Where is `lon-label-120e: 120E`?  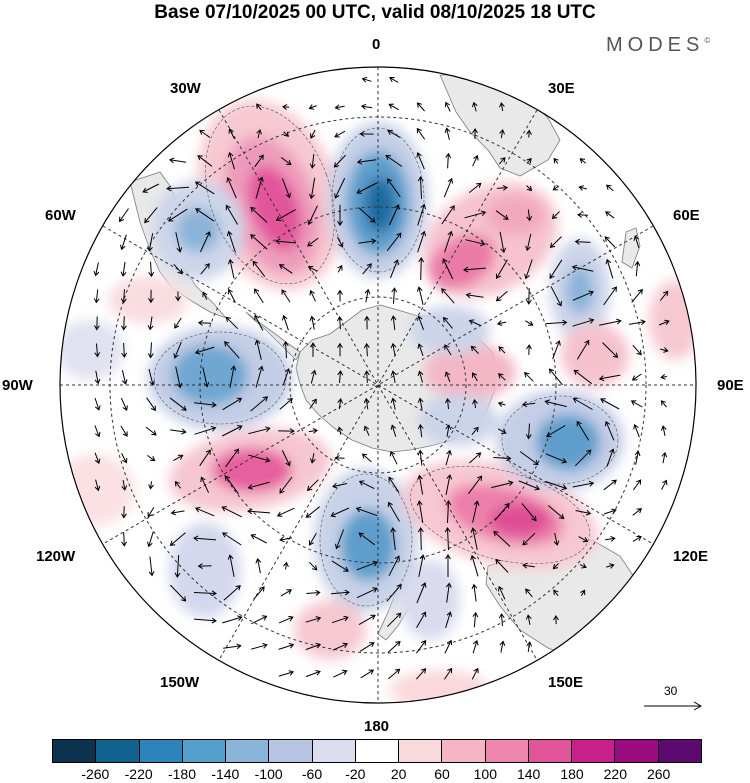 lon-label-120e: 120E is located at coordinates (691, 556).